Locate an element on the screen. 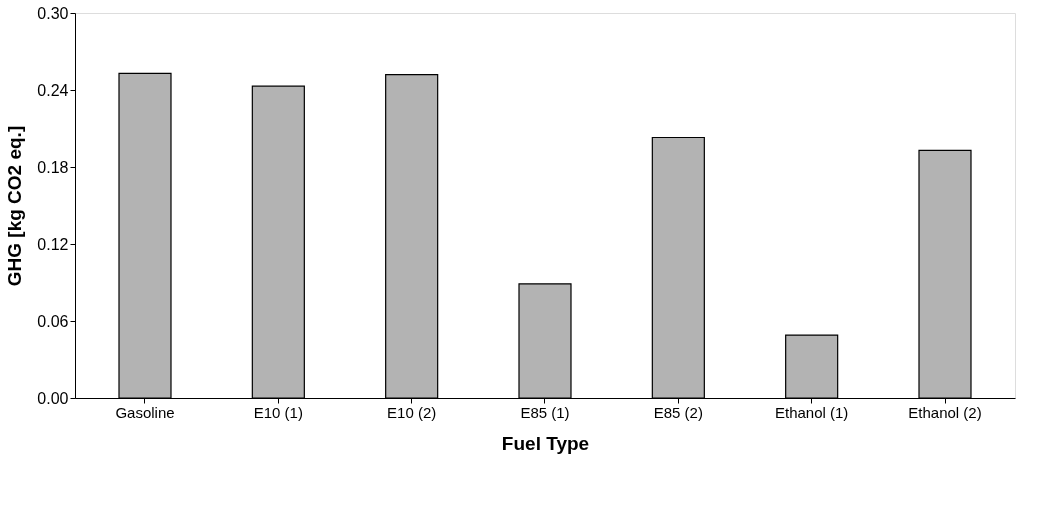  y-tick-label: 0.12 is located at coordinates (53, 244).